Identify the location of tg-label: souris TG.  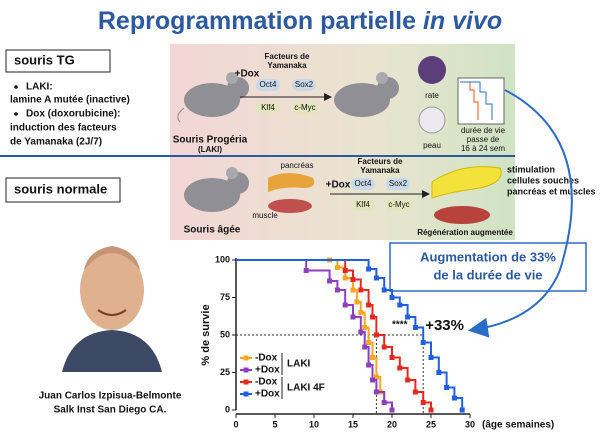
(44, 59).